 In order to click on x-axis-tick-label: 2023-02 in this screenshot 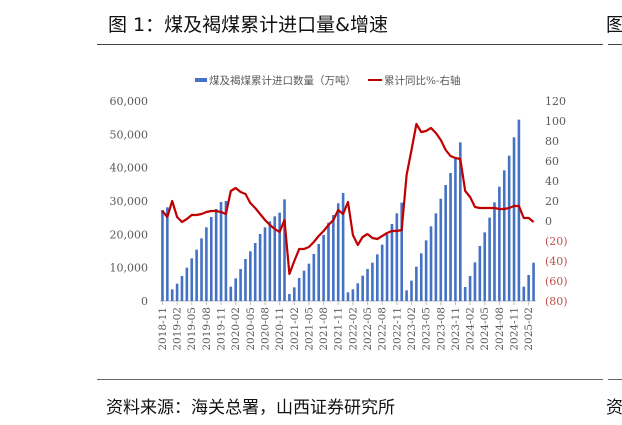, I will do `click(412, 329)`.